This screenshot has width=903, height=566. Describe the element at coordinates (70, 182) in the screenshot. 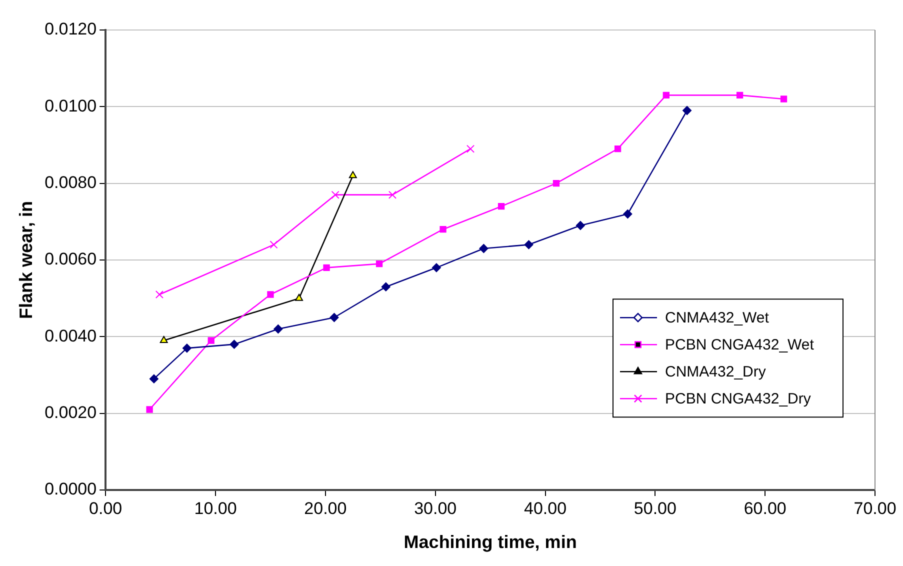

I see `y-tick-label: 0.0080` at that location.